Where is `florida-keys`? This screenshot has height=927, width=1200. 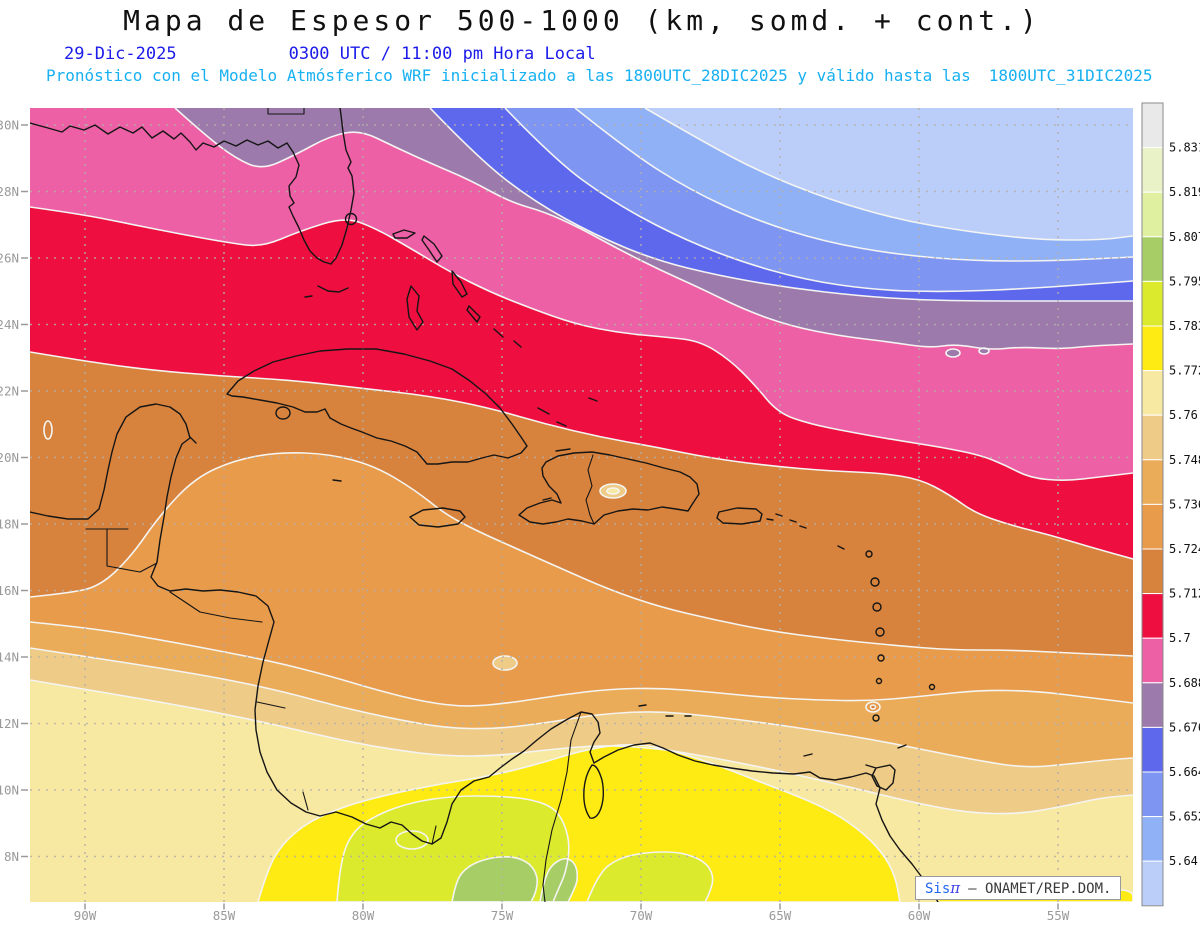 florida-keys is located at coordinates (326, 291).